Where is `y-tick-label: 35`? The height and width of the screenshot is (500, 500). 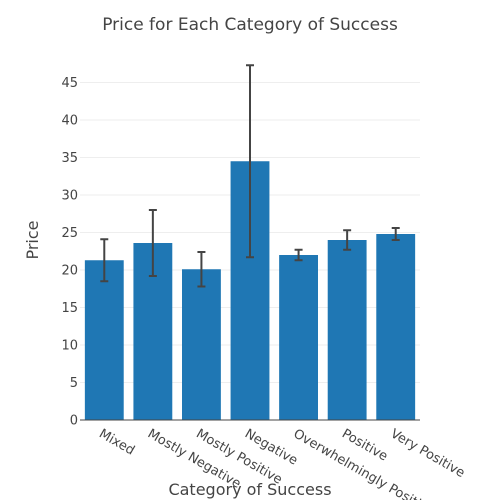
y-tick-label: 35 is located at coordinates (69, 158).